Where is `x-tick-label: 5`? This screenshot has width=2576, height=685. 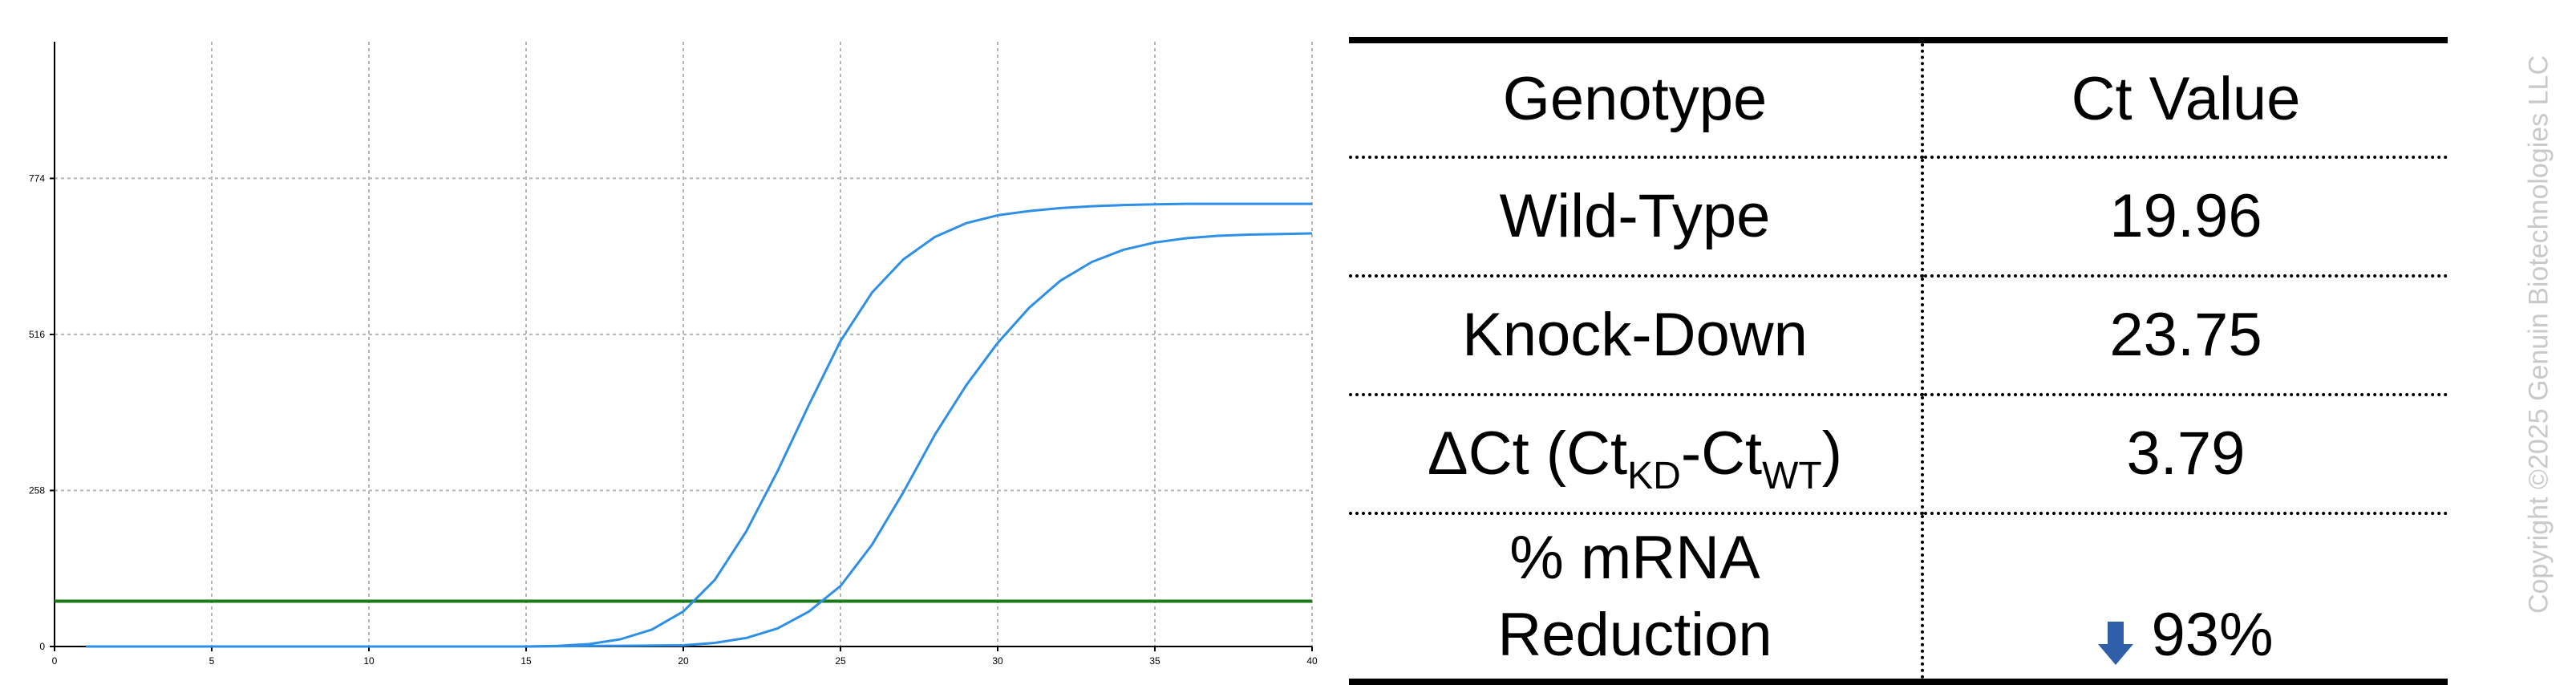
x-tick-label: 5 is located at coordinates (212, 661).